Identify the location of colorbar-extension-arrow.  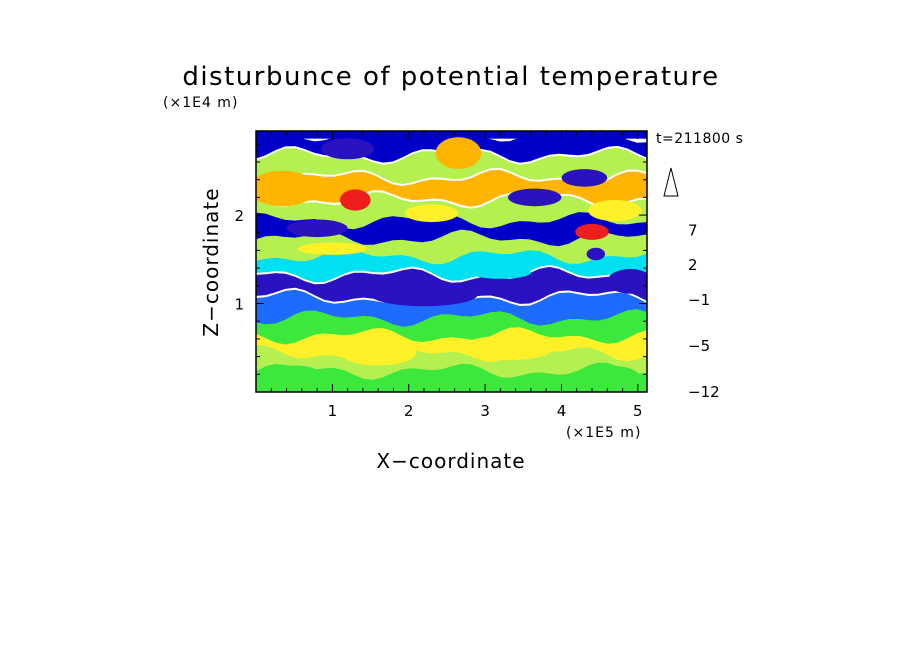
(671, 182).